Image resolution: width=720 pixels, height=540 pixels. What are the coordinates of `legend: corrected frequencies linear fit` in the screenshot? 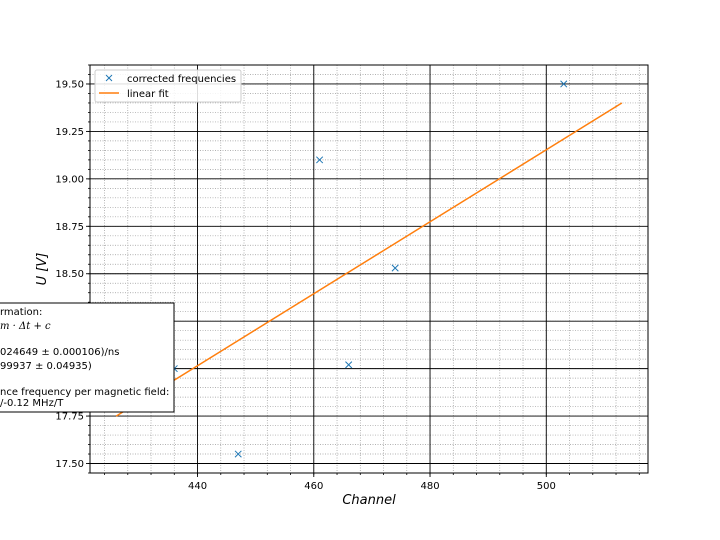 It's located at (168, 86).